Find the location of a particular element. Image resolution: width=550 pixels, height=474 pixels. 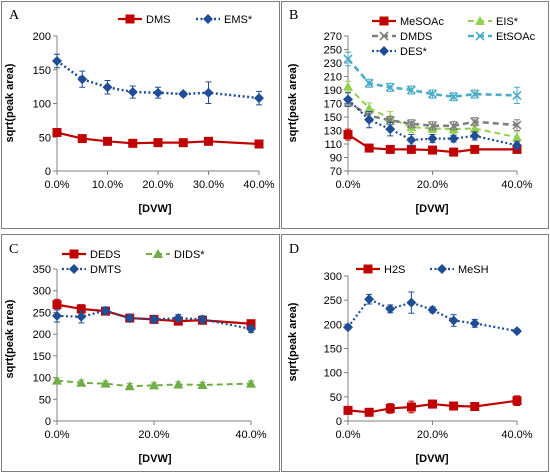

y-tick-label: 170 is located at coordinates (333, 105).